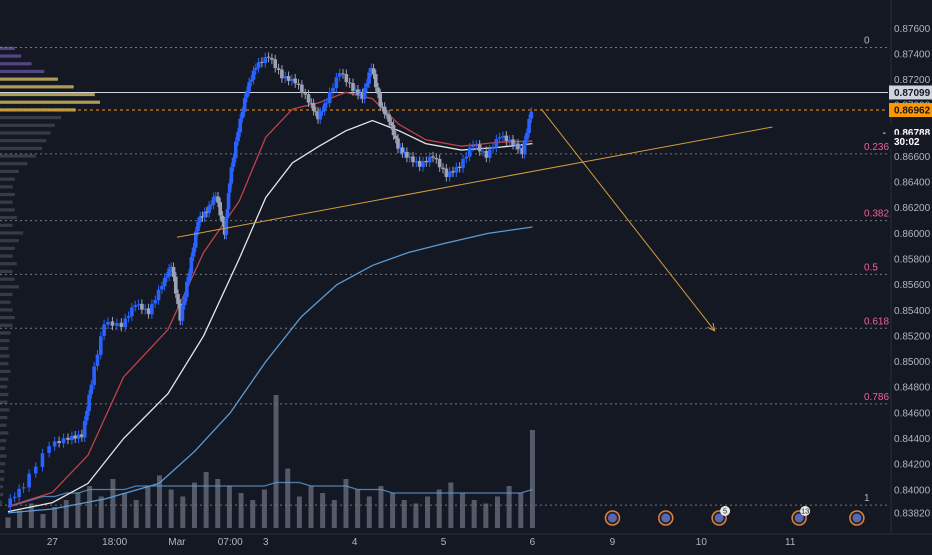 This screenshot has width=932, height=555. I want to click on time-tick-label: 11, so click(790, 542).